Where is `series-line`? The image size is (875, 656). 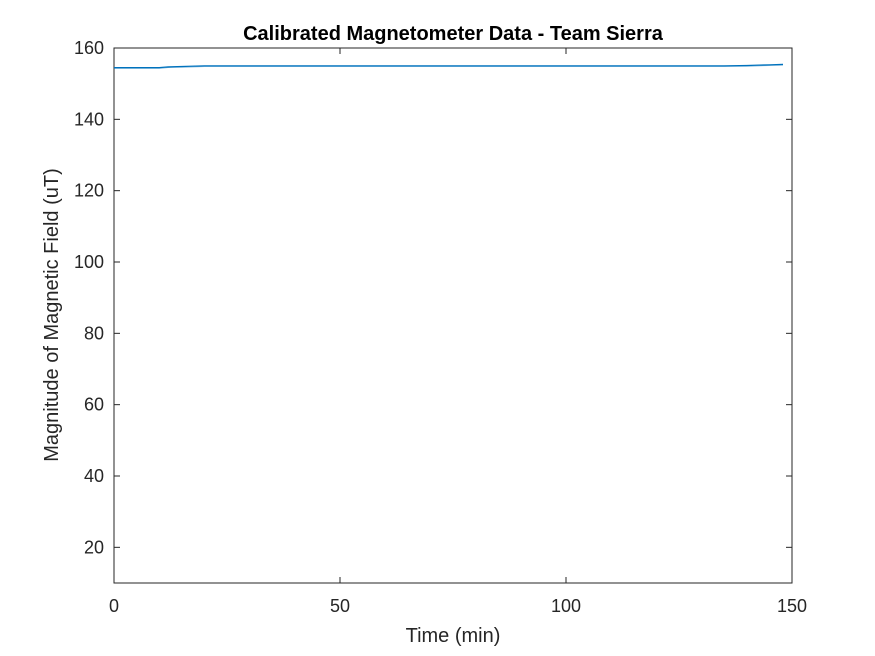
series-line is located at coordinates (449, 66).